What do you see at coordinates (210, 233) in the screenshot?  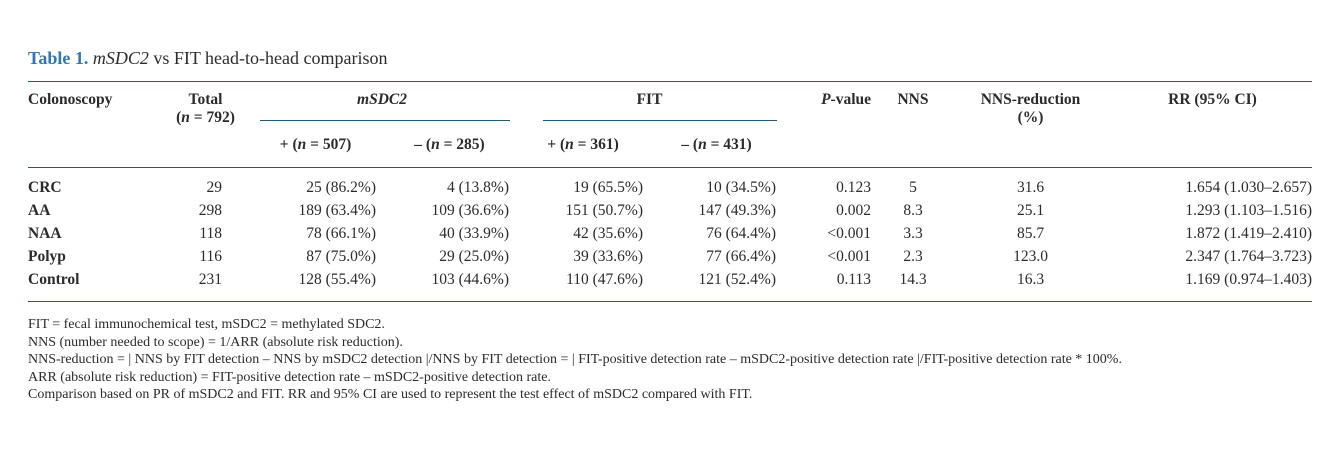 I see `cell-total: 118` at bounding box center [210, 233].